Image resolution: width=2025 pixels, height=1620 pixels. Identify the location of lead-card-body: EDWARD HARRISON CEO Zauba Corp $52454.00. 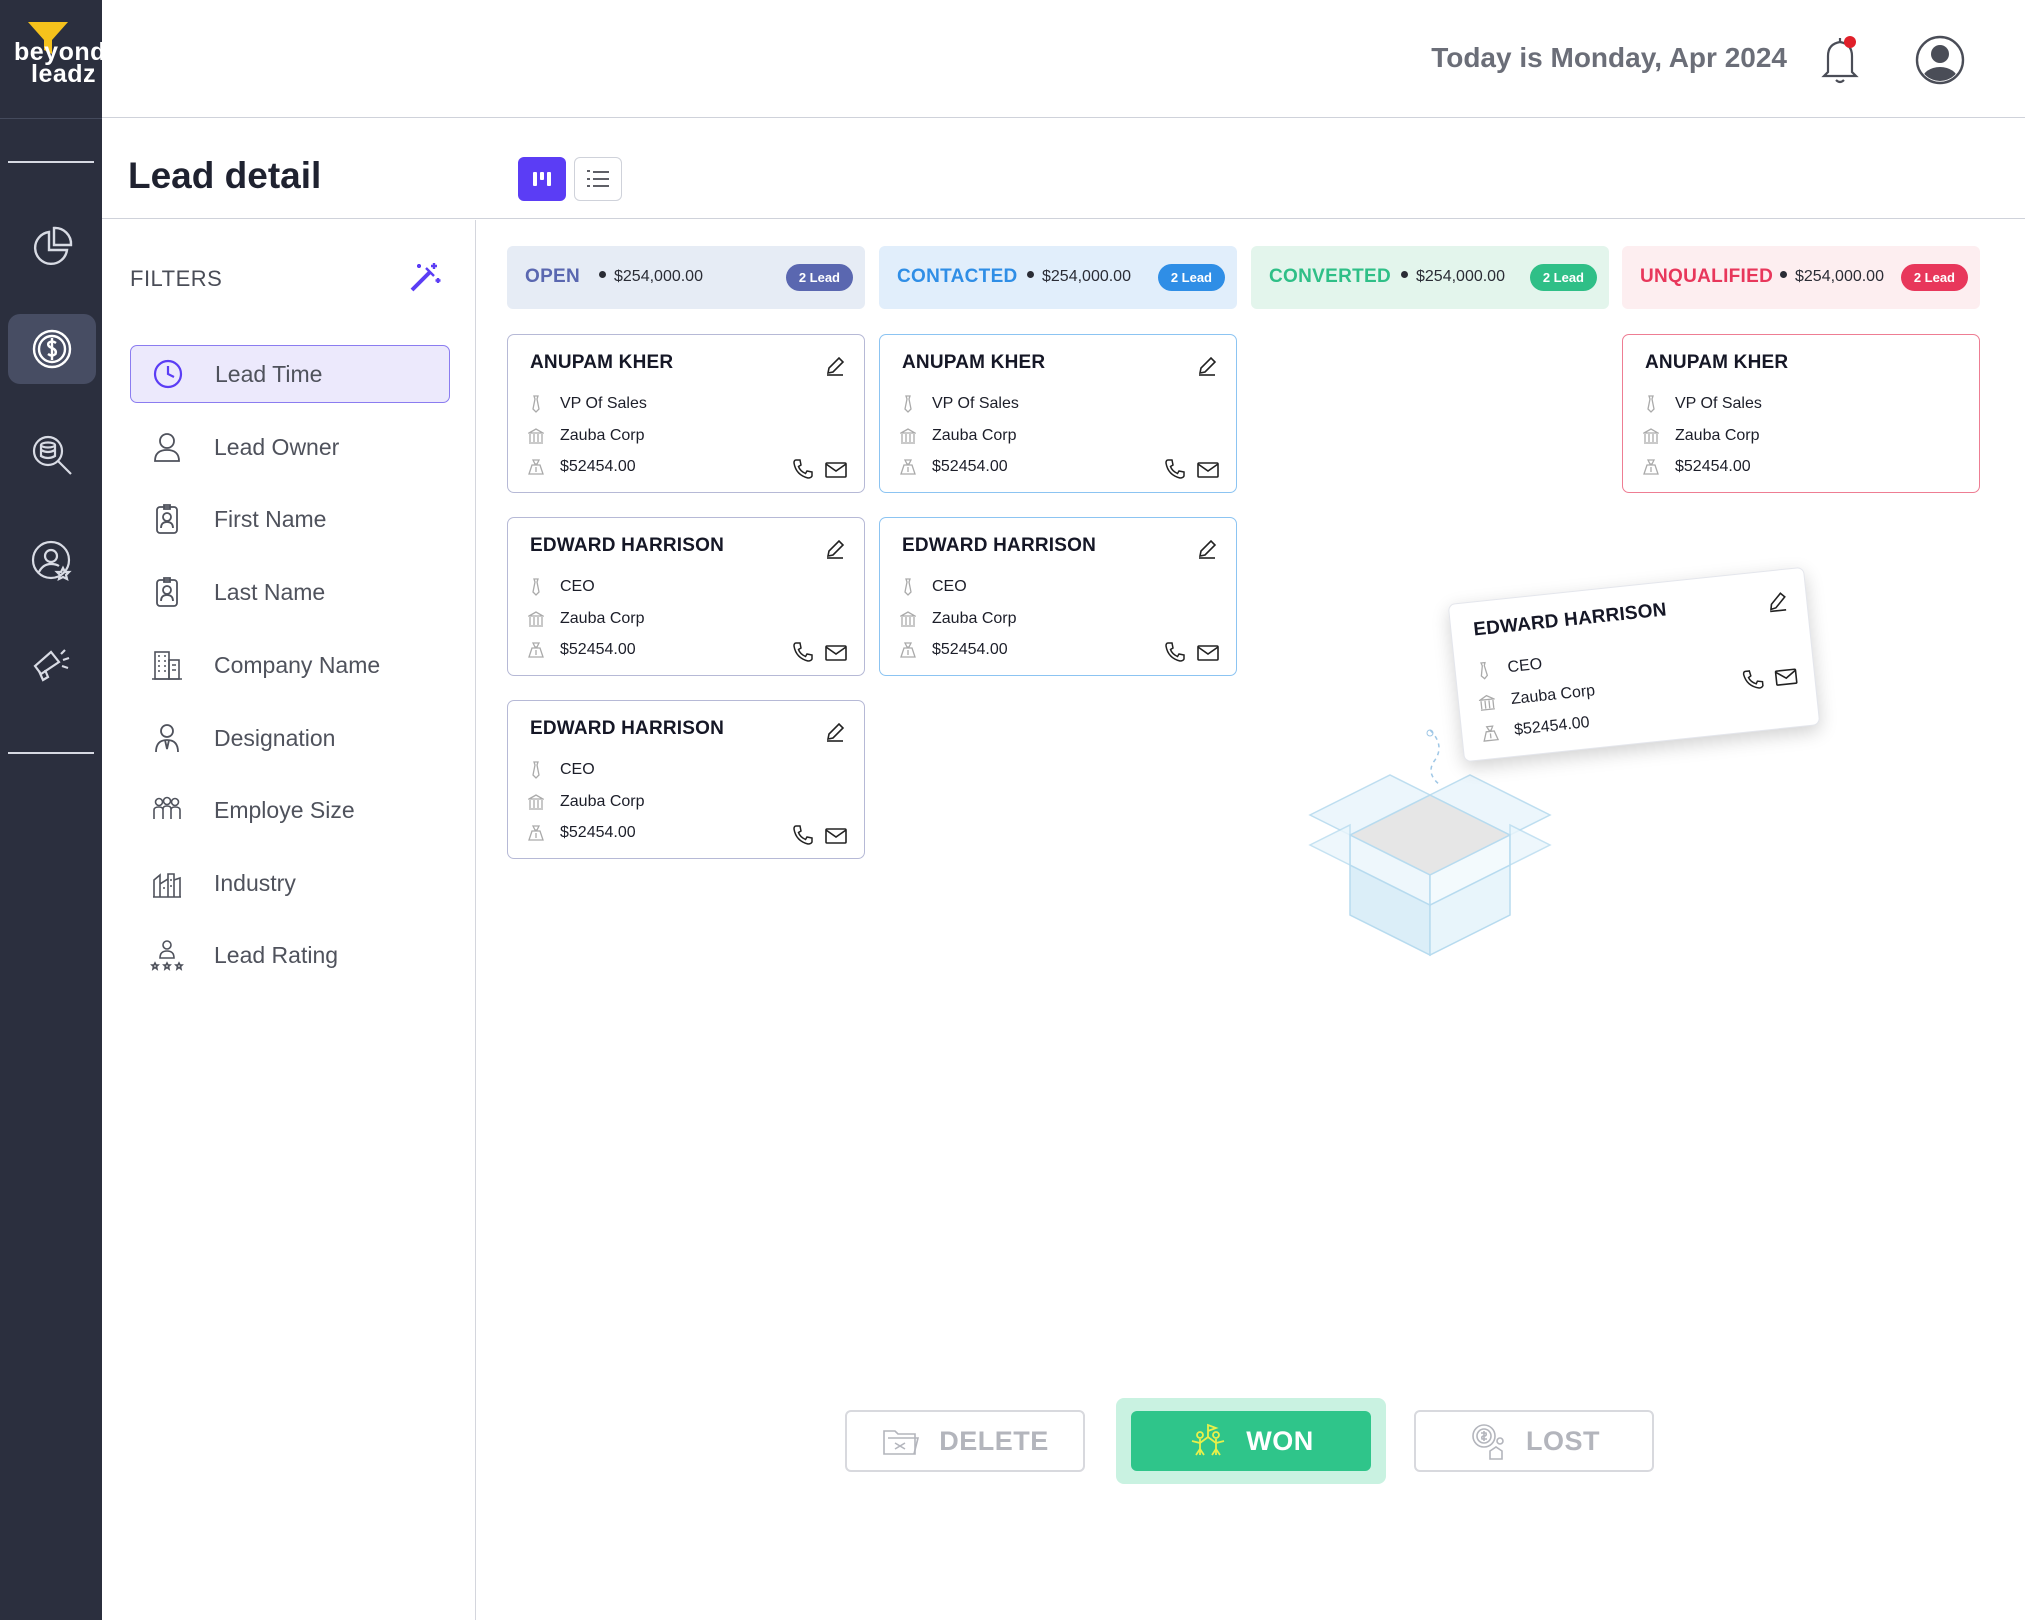
(1634, 664).